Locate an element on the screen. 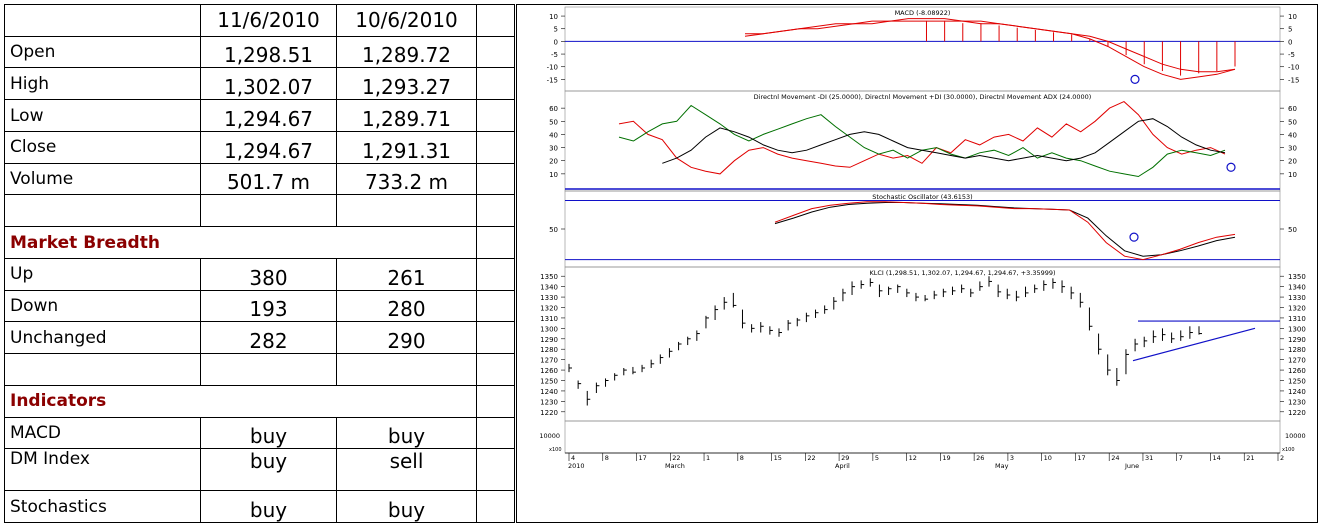  y-tick-label-right: 10000 is located at coordinates (1295, 436).